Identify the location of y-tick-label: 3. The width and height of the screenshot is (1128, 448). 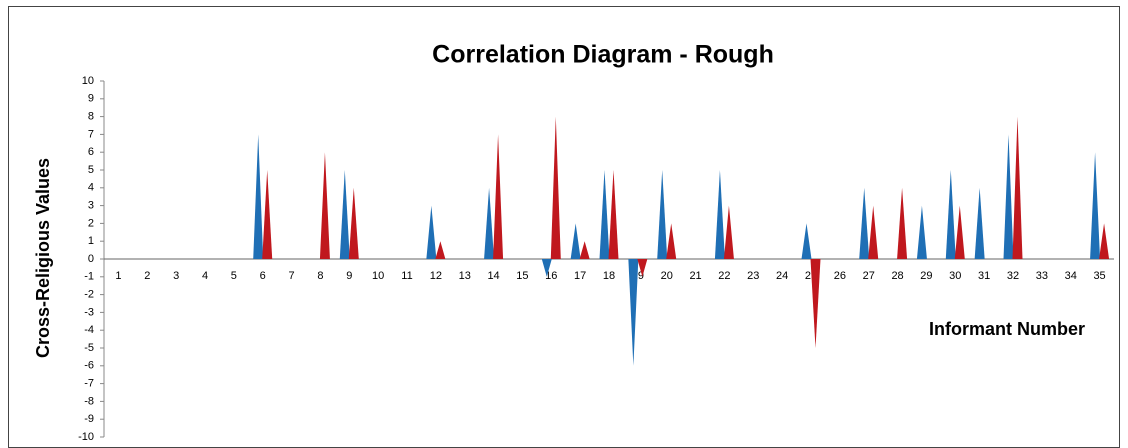
(91, 206).